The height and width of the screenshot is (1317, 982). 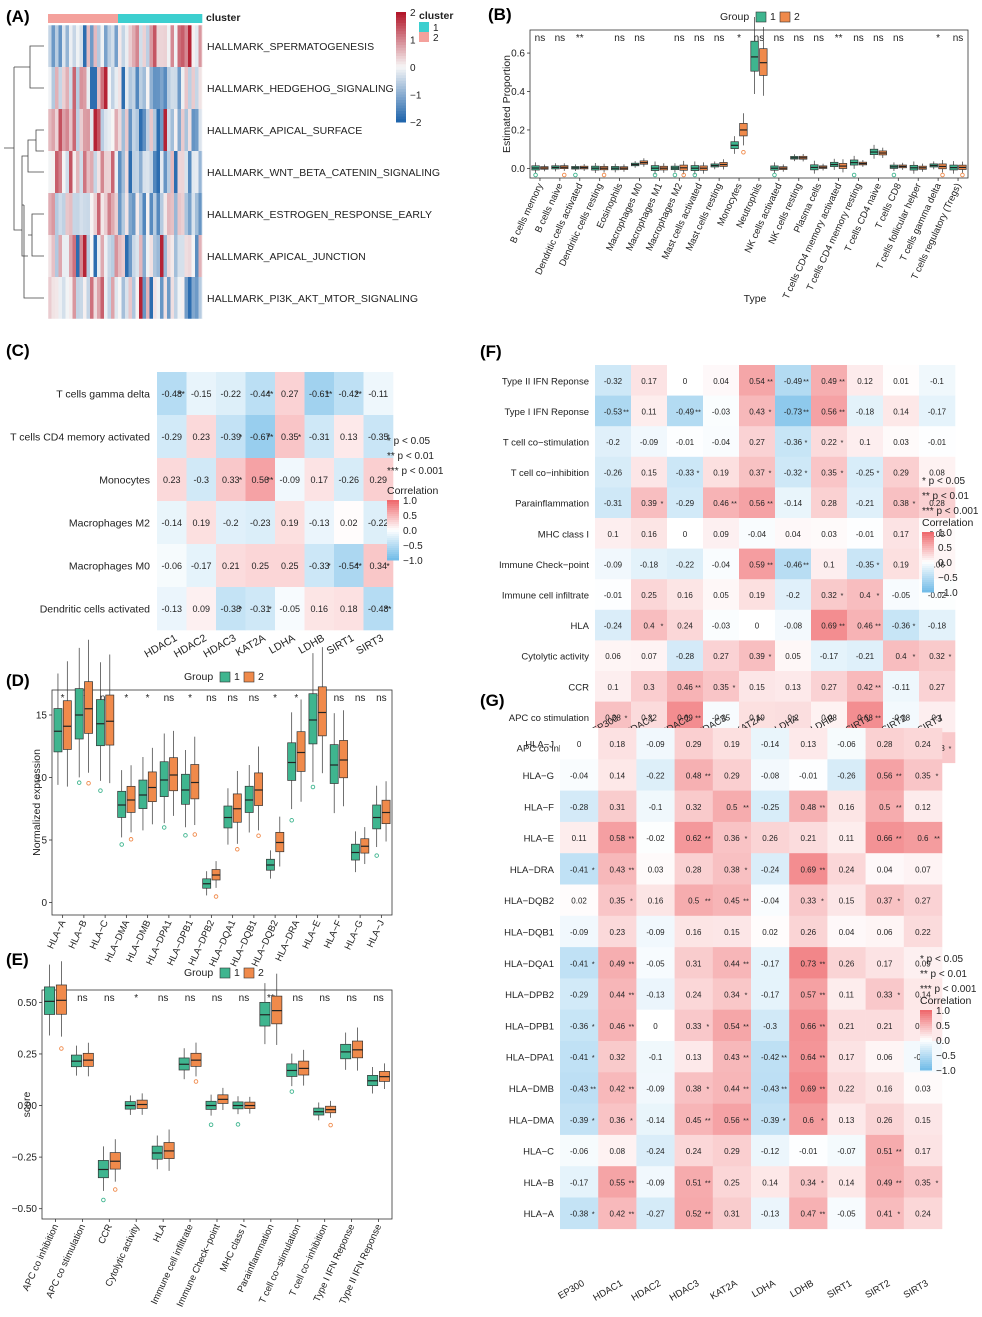 What do you see at coordinates (348, 394) in the screenshot?
I see `cell-value: -0.42` at bounding box center [348, 394].